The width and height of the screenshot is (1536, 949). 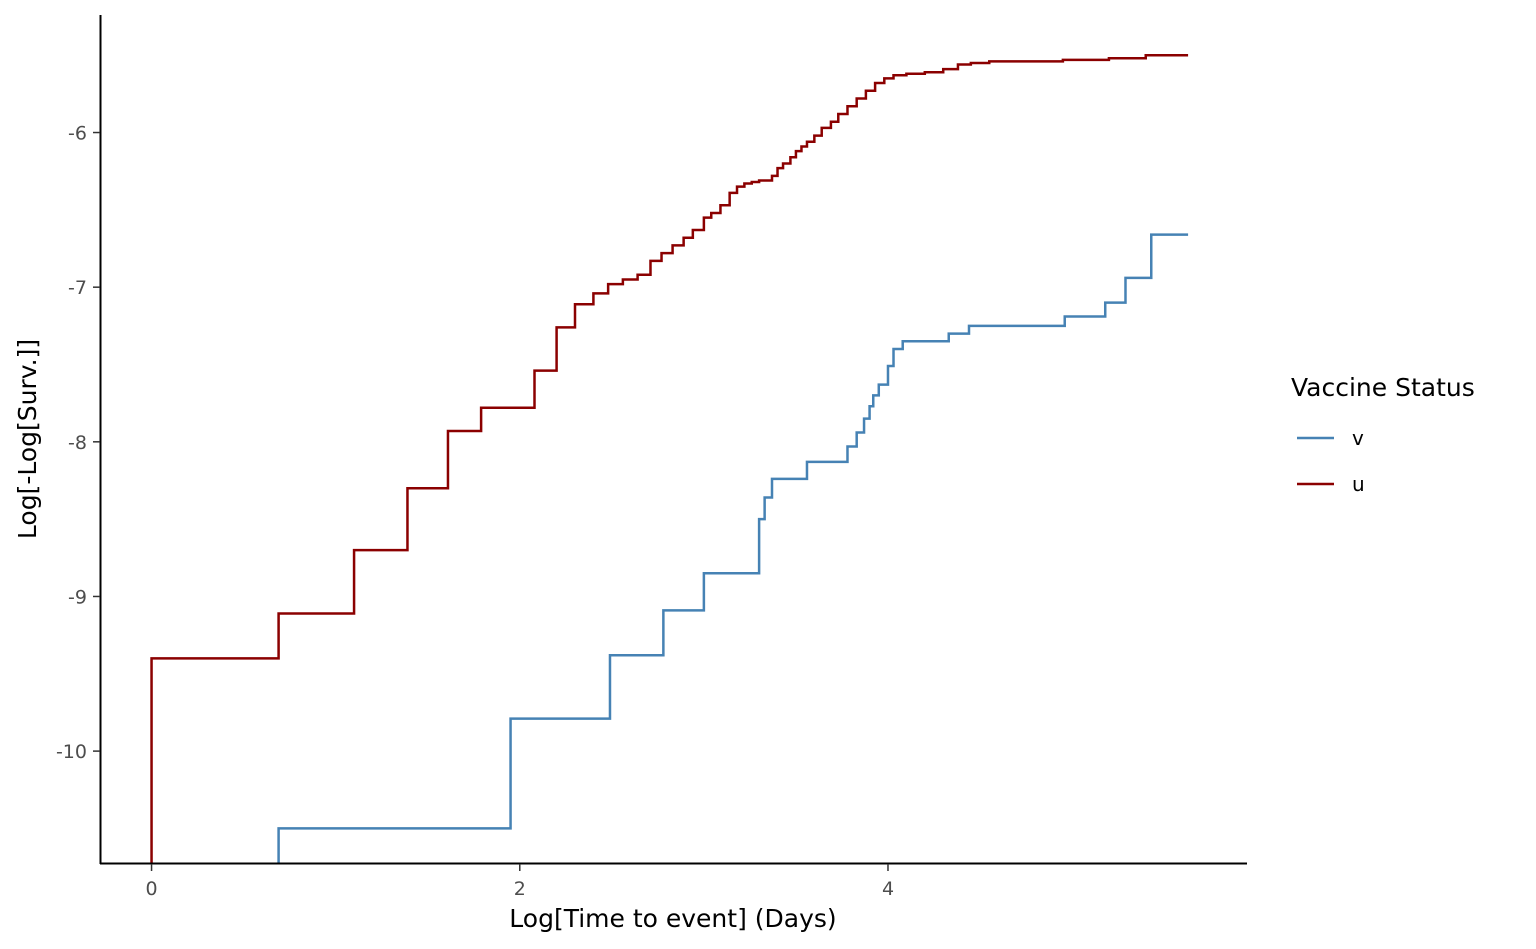 What do you see at coordinates (1358, 438) in the screenshot?
I see `legend-label-v: v` at bounding box center [1358, 438].